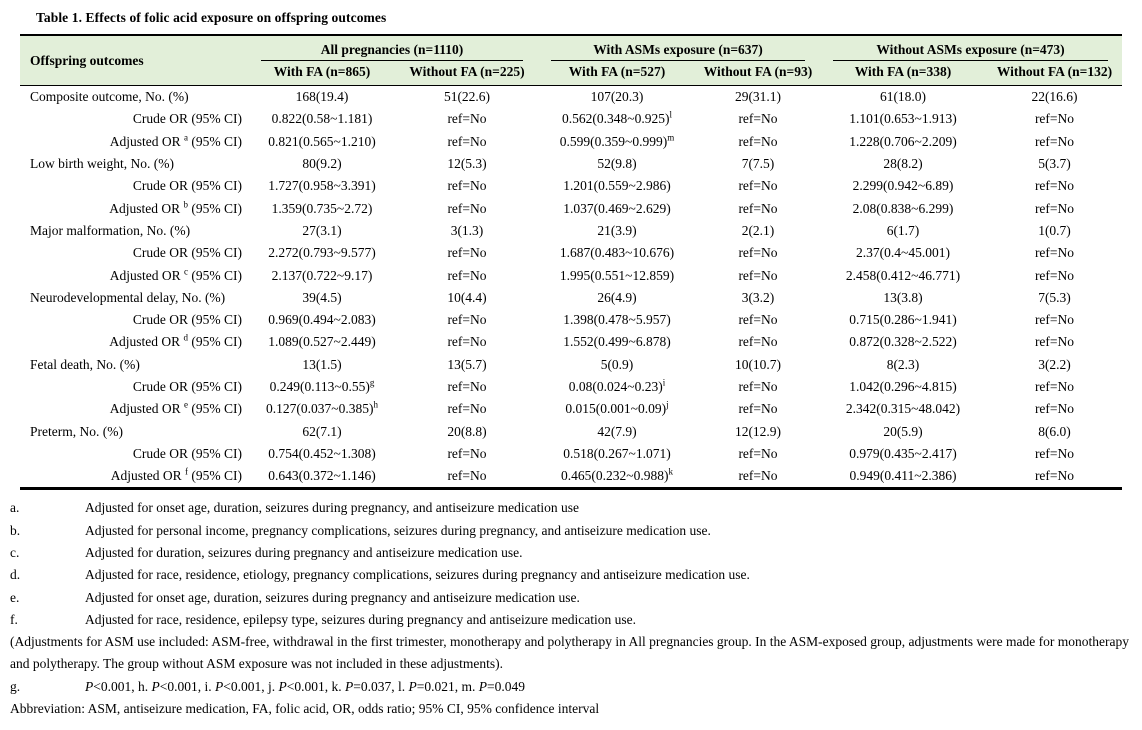 Image resolution: width=1142 pixels, height=730 pixels. I want to click on cell: 168(19.4), so click(322, 97).